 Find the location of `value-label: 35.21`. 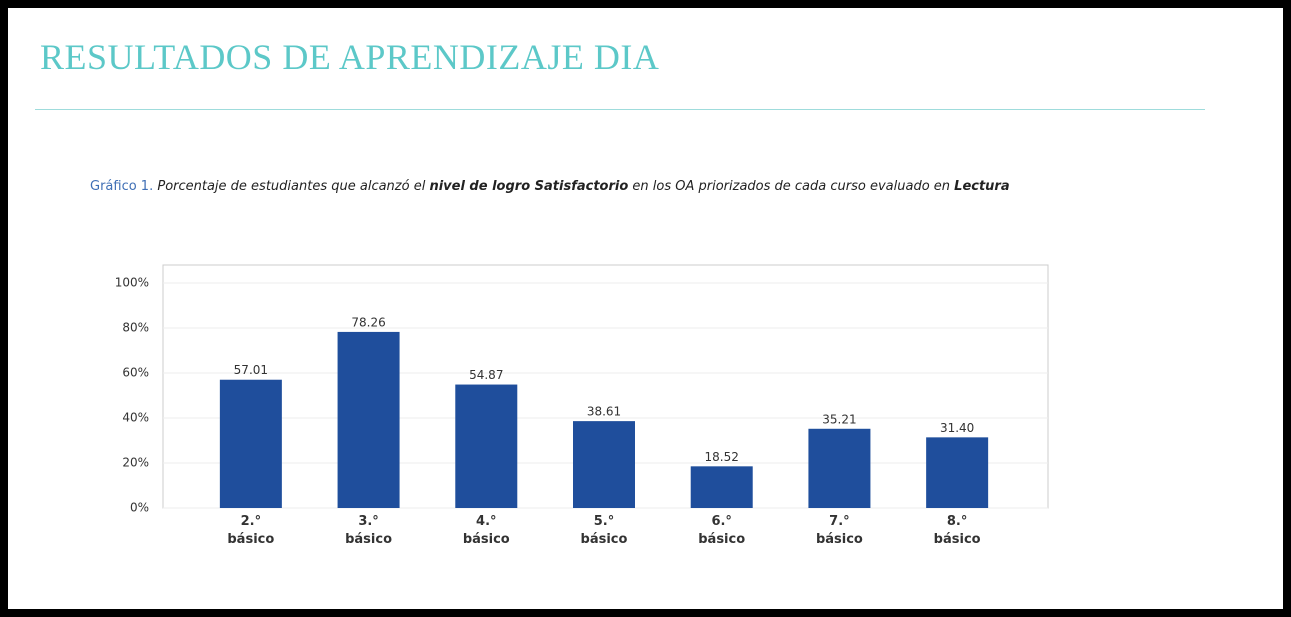

value-label: 35.21 is located at coordinates (839, 419).